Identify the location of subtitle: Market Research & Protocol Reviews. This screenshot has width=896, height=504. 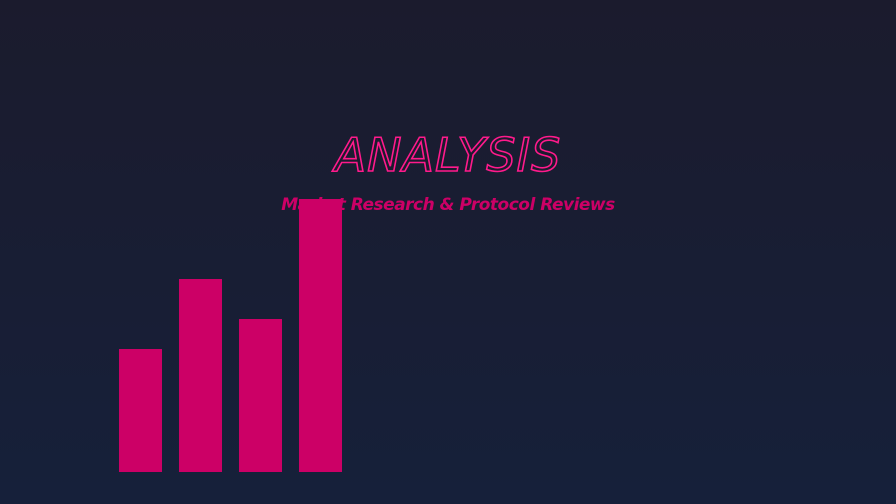
(448, 205).